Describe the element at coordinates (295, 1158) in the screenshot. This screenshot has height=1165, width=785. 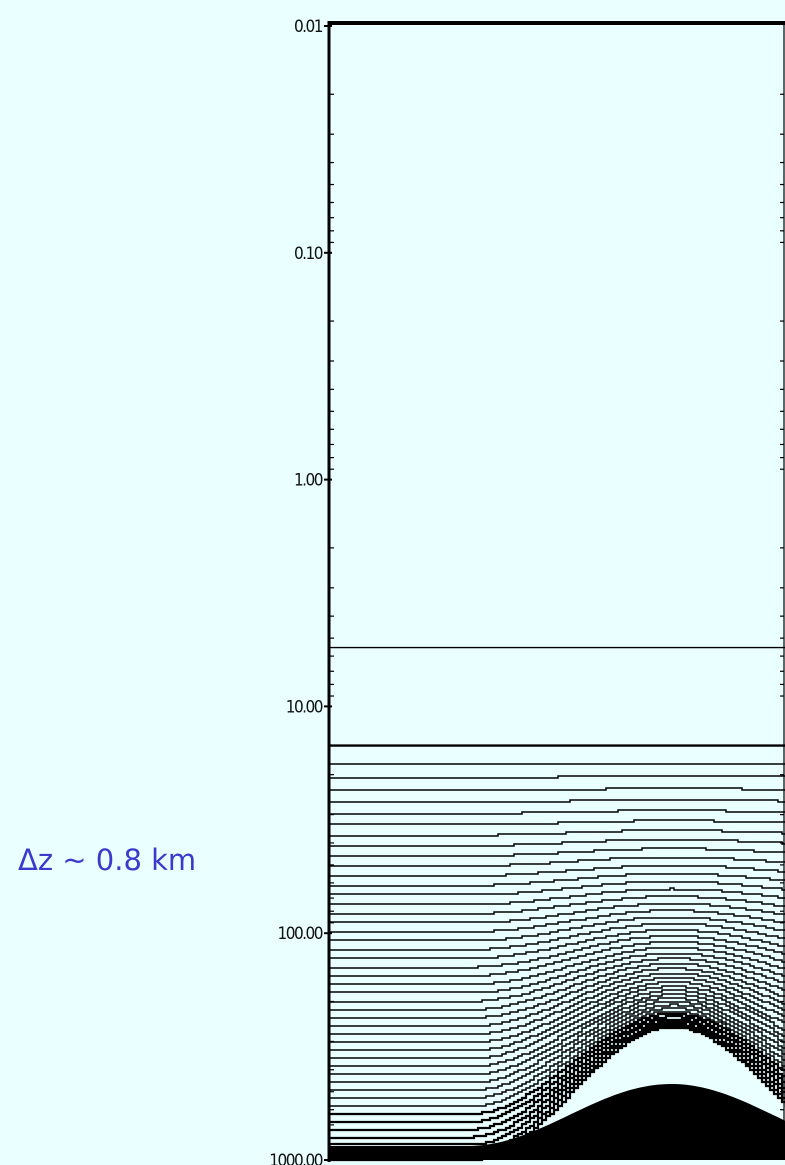
I see `y-tick-label: 1000.00` at that location.